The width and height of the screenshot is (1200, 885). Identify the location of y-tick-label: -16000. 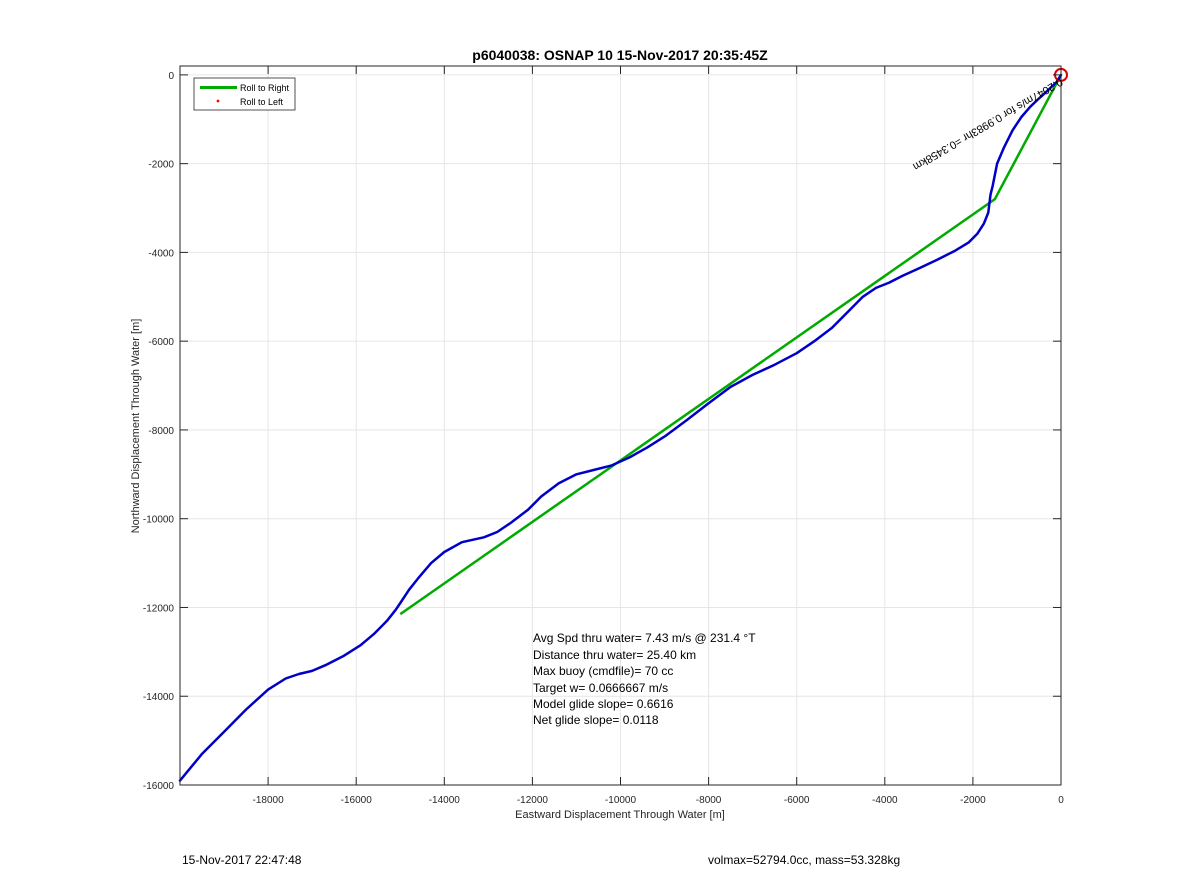
(159, 786).